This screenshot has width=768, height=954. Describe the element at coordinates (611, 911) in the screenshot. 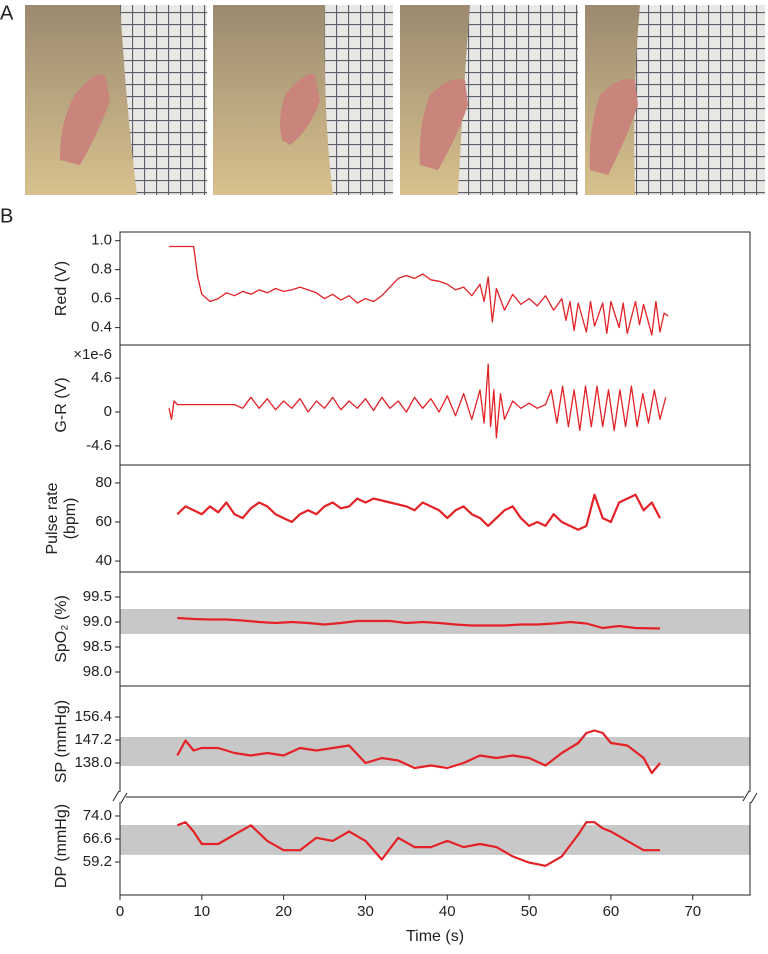

I see `x-tick-label: 60` at that location.